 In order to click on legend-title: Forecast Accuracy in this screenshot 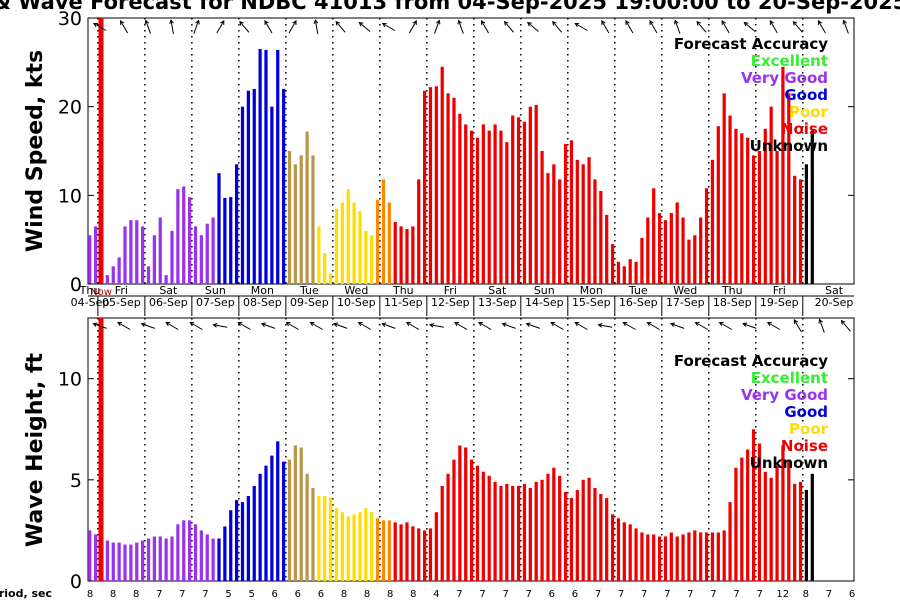, I will do `click(751, 44)`.